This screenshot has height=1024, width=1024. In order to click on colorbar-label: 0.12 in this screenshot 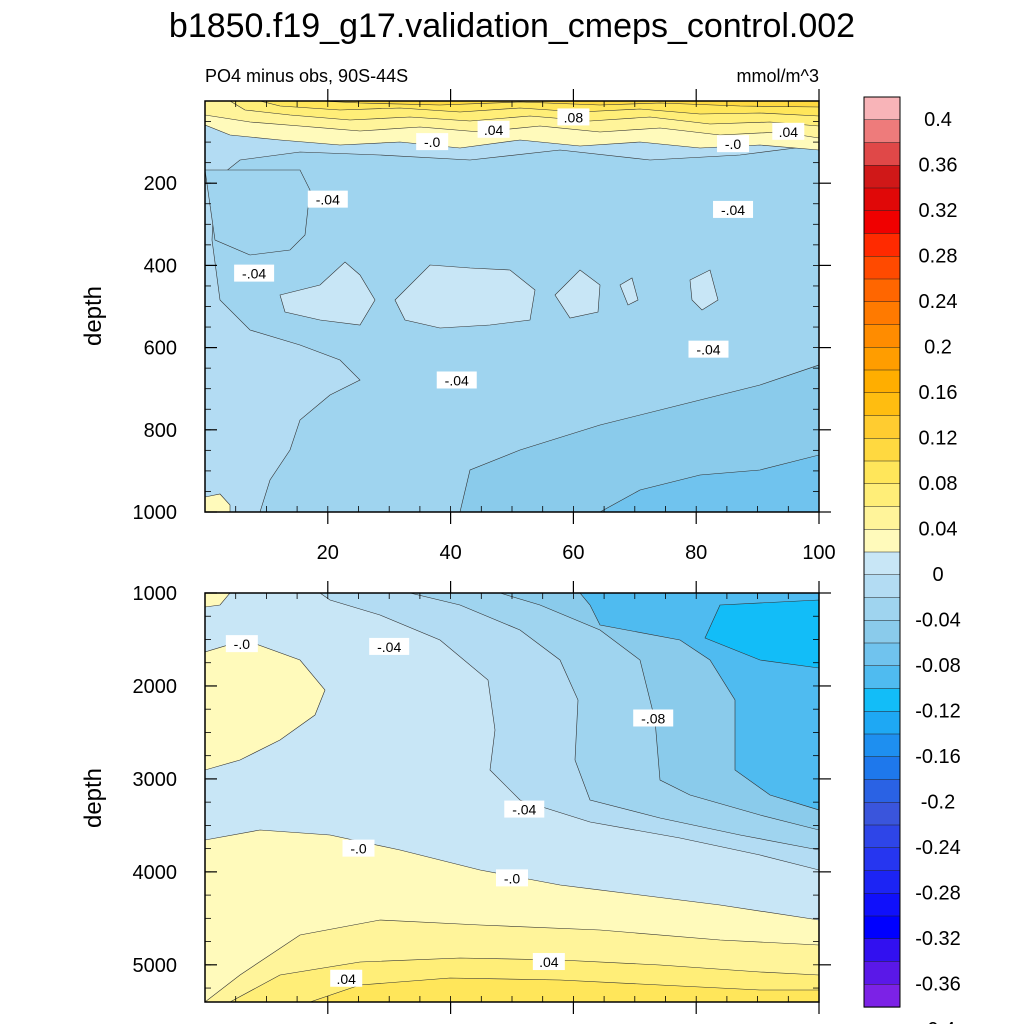, I will do `click(938, 438)`.